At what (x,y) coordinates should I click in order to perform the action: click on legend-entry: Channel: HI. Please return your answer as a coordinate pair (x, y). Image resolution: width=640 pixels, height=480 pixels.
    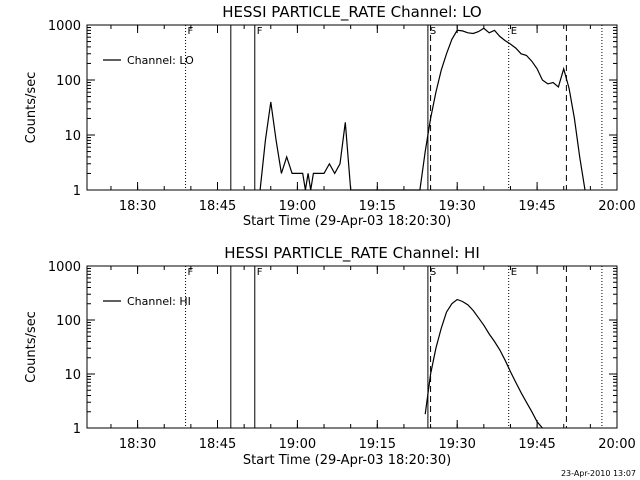
    Looking at the image, I should click on (159, 301).